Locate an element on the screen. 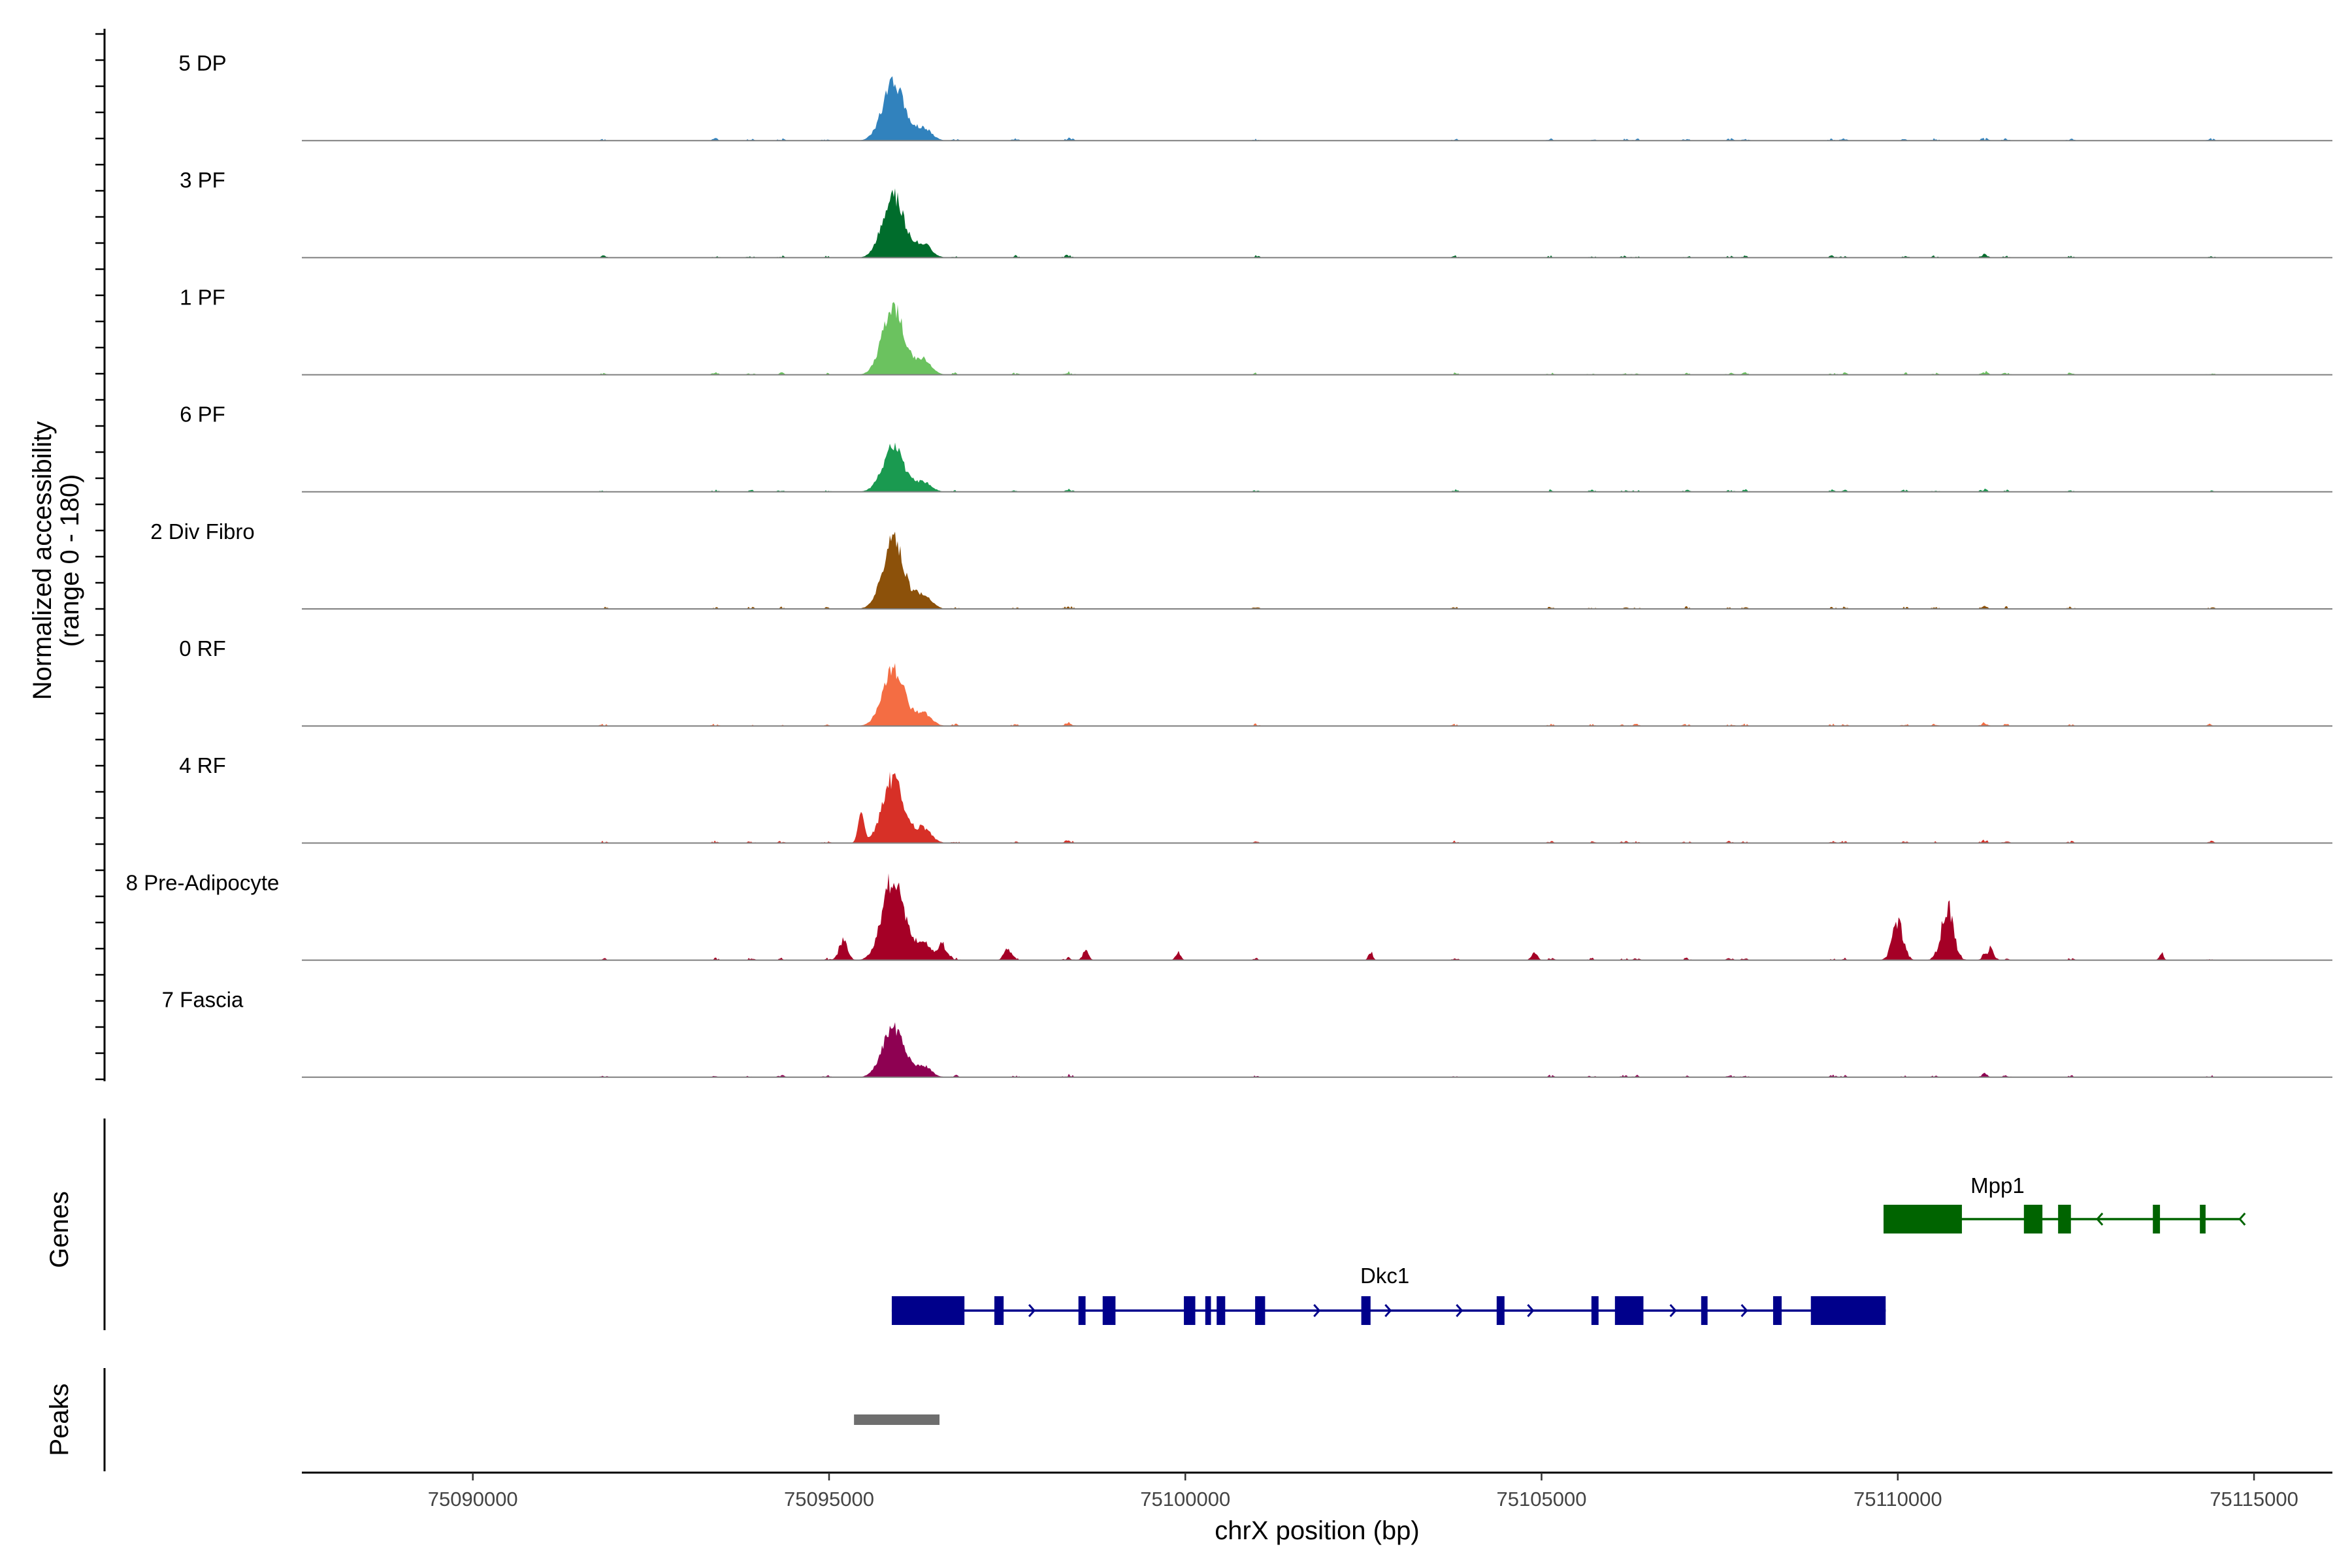 The image size is (2352, 1568). x-tick-label: 75115000 is located at coordinates (2254, 1499).